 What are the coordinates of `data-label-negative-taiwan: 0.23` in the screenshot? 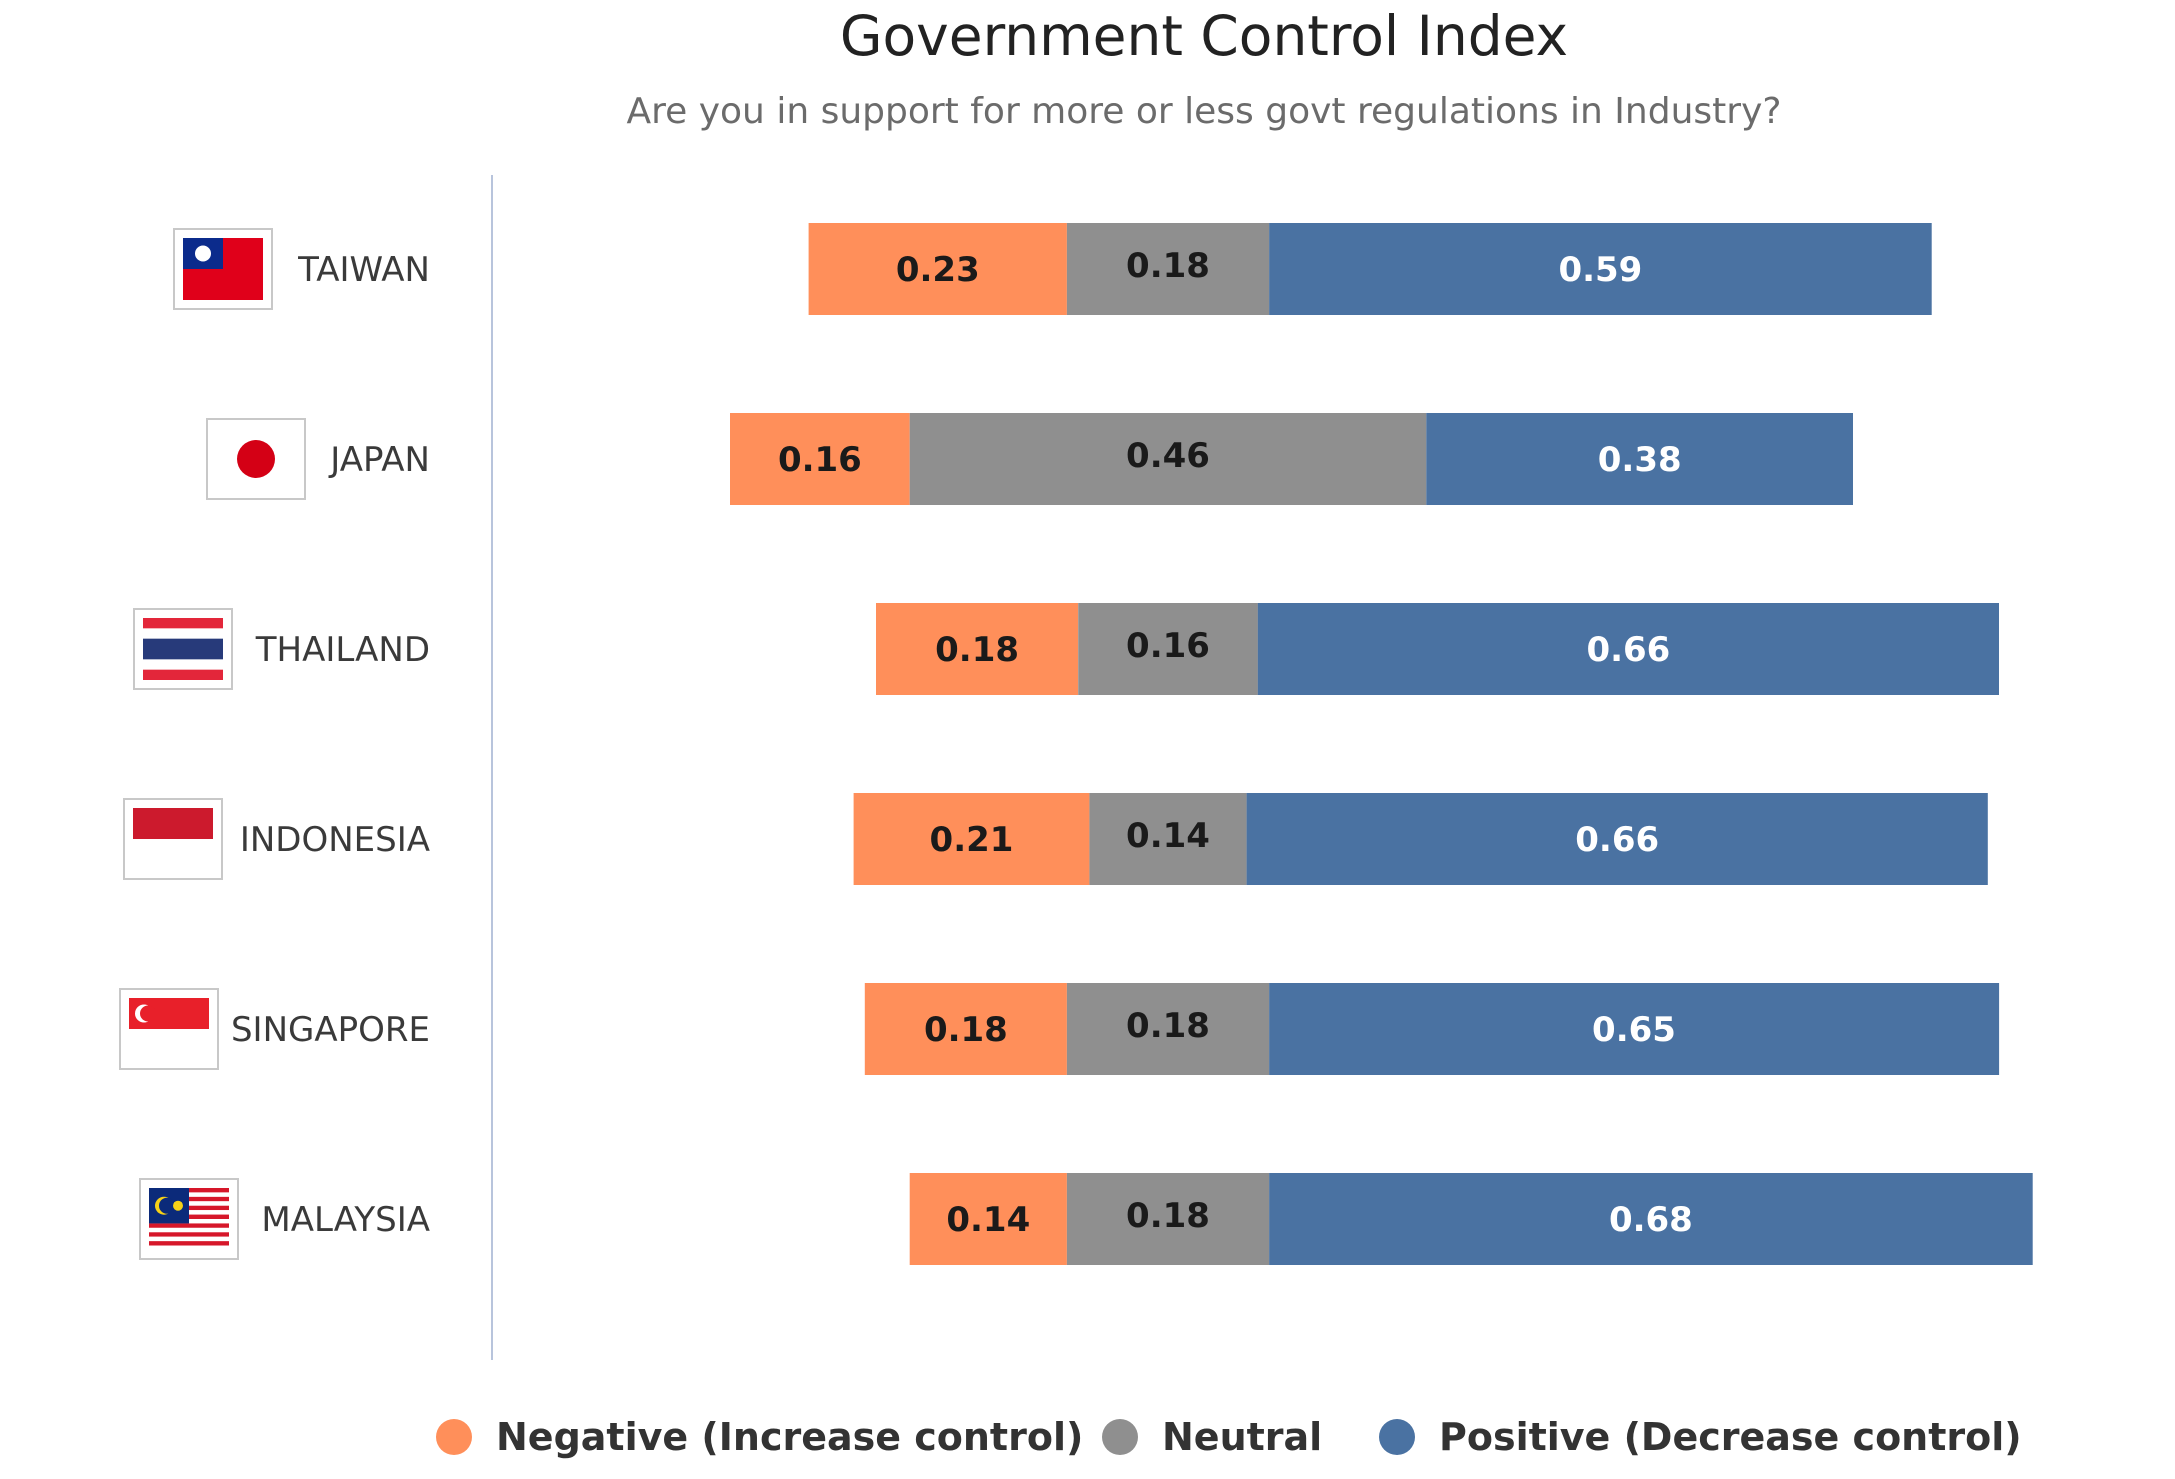 It's located at (938, 270).